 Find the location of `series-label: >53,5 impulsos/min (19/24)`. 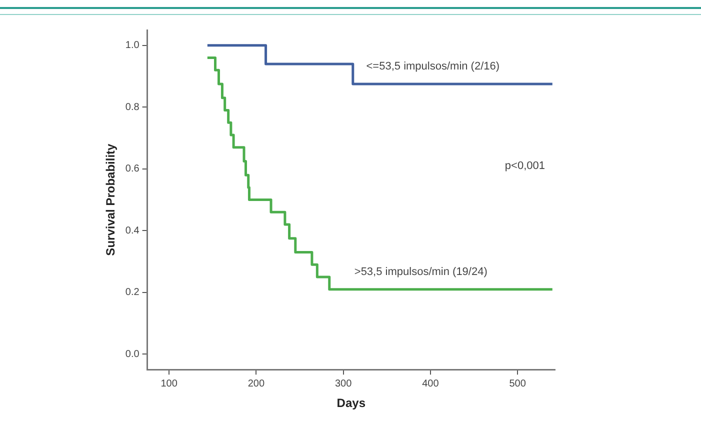

series-label: >53,5 impulsos/min (19/24) is located at coordinates (421, 272).